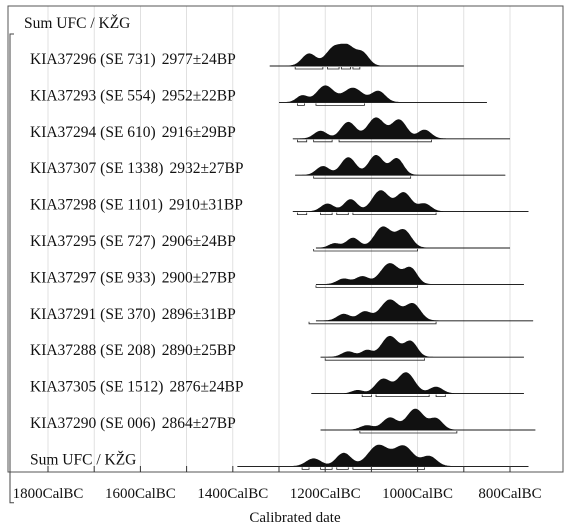 This screenshot has height=530, width=570. What do you see at coordinates (93, 241) in the screenshot?
I see `series-name: KIA37295 (SE 727)` at bounding box center [93, 241].